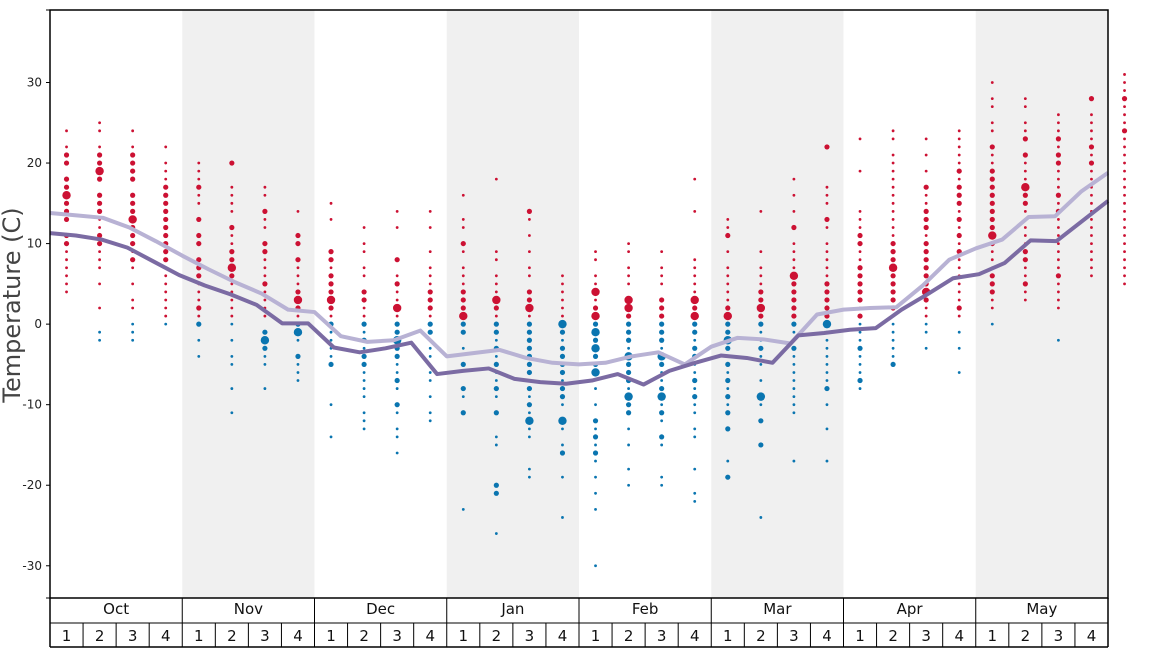 This screenshot has width=1168, height=648. Describe the element at coordinates (232, 636) in the screenshot. I see `week-label: 2` at that location.